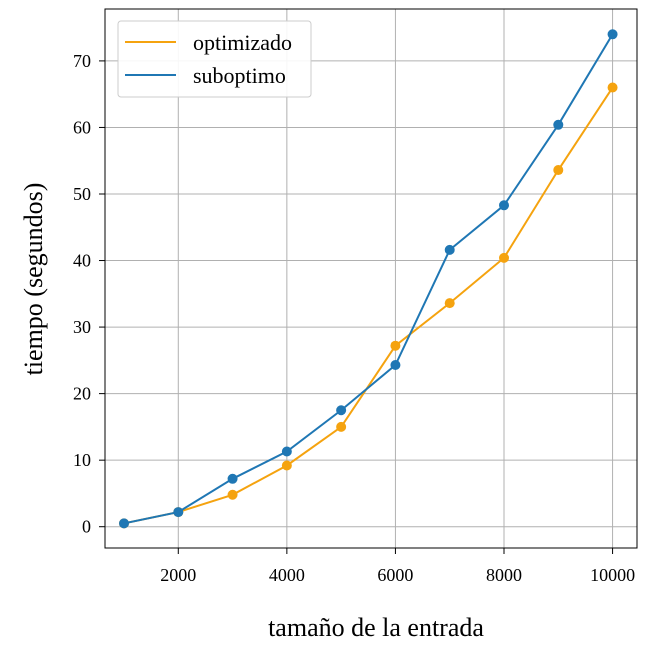 The width and height of the screenshot is (660, 651). What do you see at coordinates (33, 279) in the screenshot?
I see `y-axis-title: tiempo (segundos)` at bounding box center [33, 279].